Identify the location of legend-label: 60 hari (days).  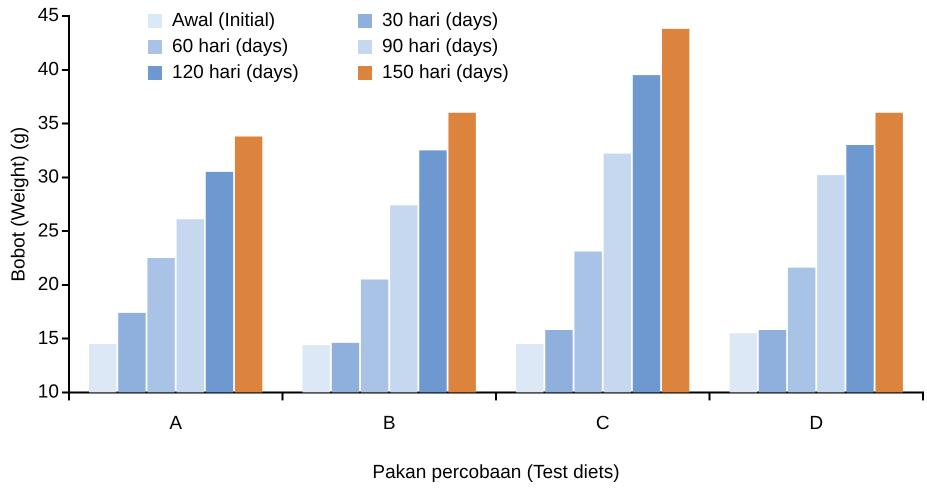
(230, 47).